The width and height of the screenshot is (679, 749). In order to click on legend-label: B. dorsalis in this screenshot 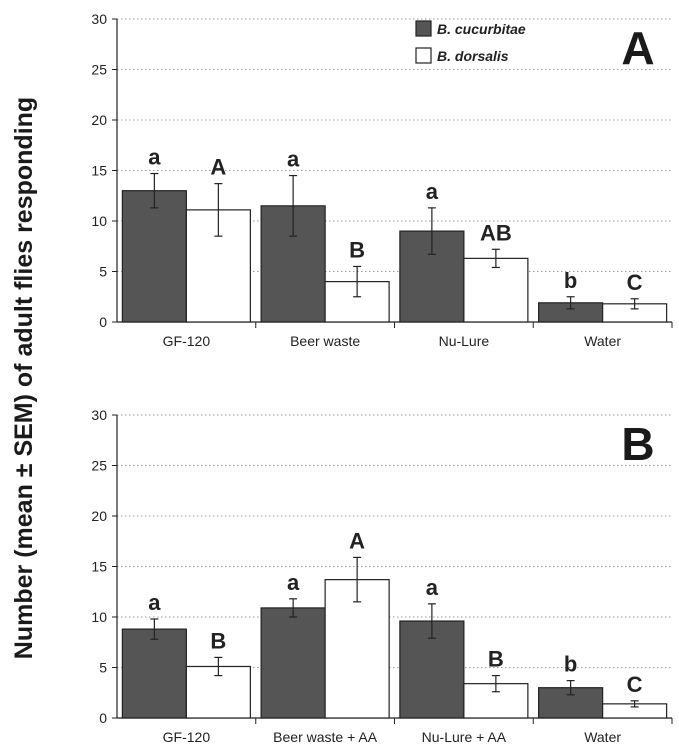, I will do `click(473, 56)`.